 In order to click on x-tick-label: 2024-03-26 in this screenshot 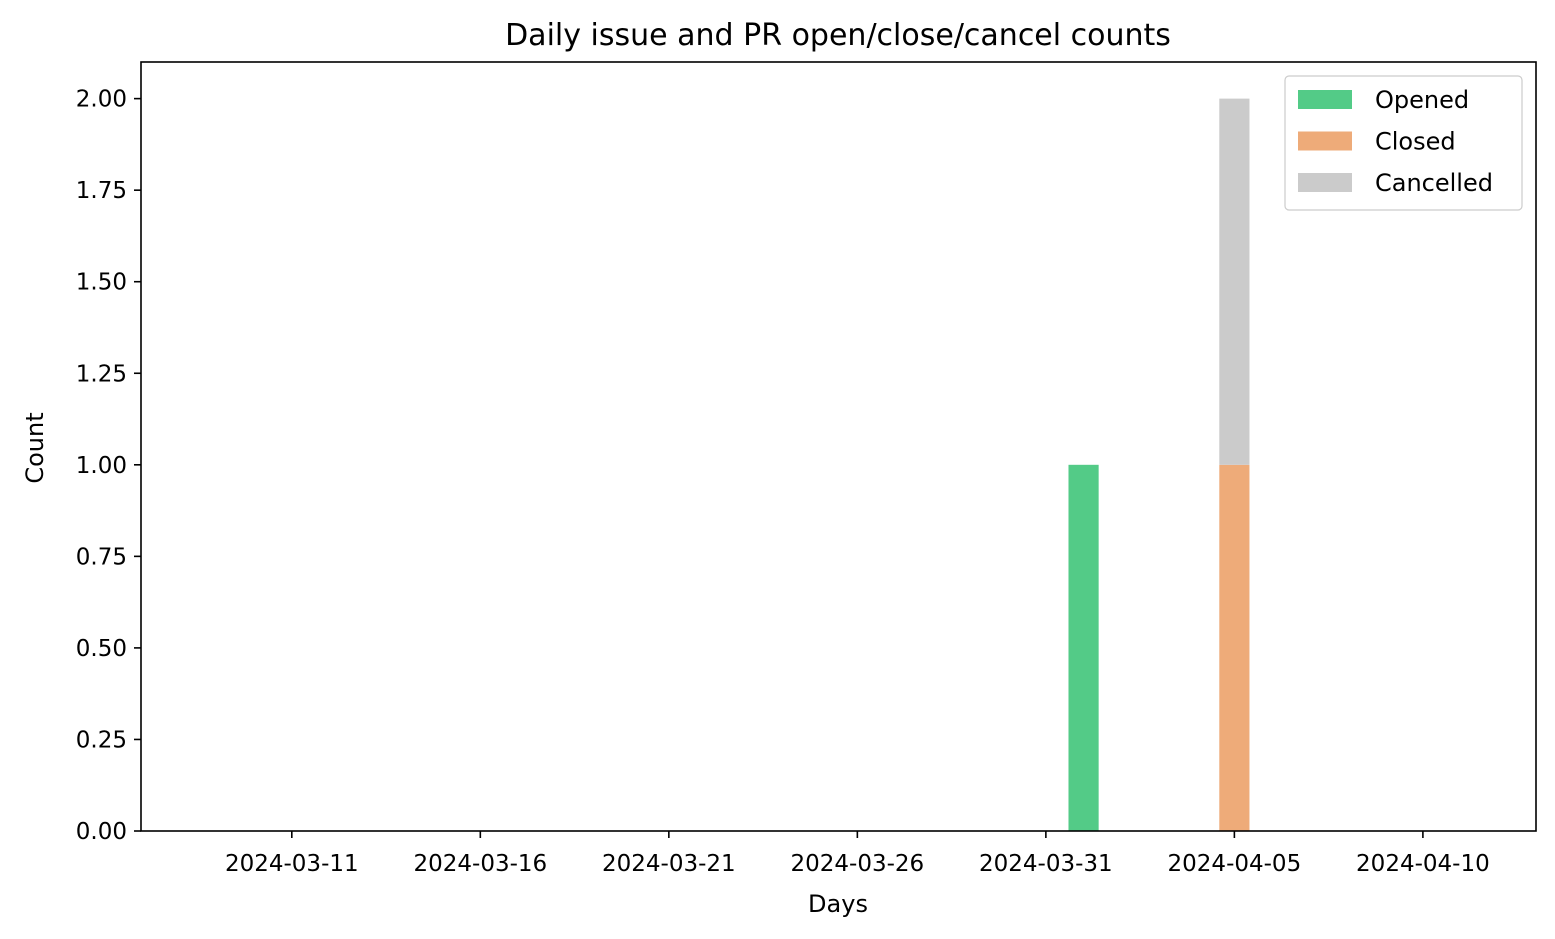, I will do `click(858, 864)`.